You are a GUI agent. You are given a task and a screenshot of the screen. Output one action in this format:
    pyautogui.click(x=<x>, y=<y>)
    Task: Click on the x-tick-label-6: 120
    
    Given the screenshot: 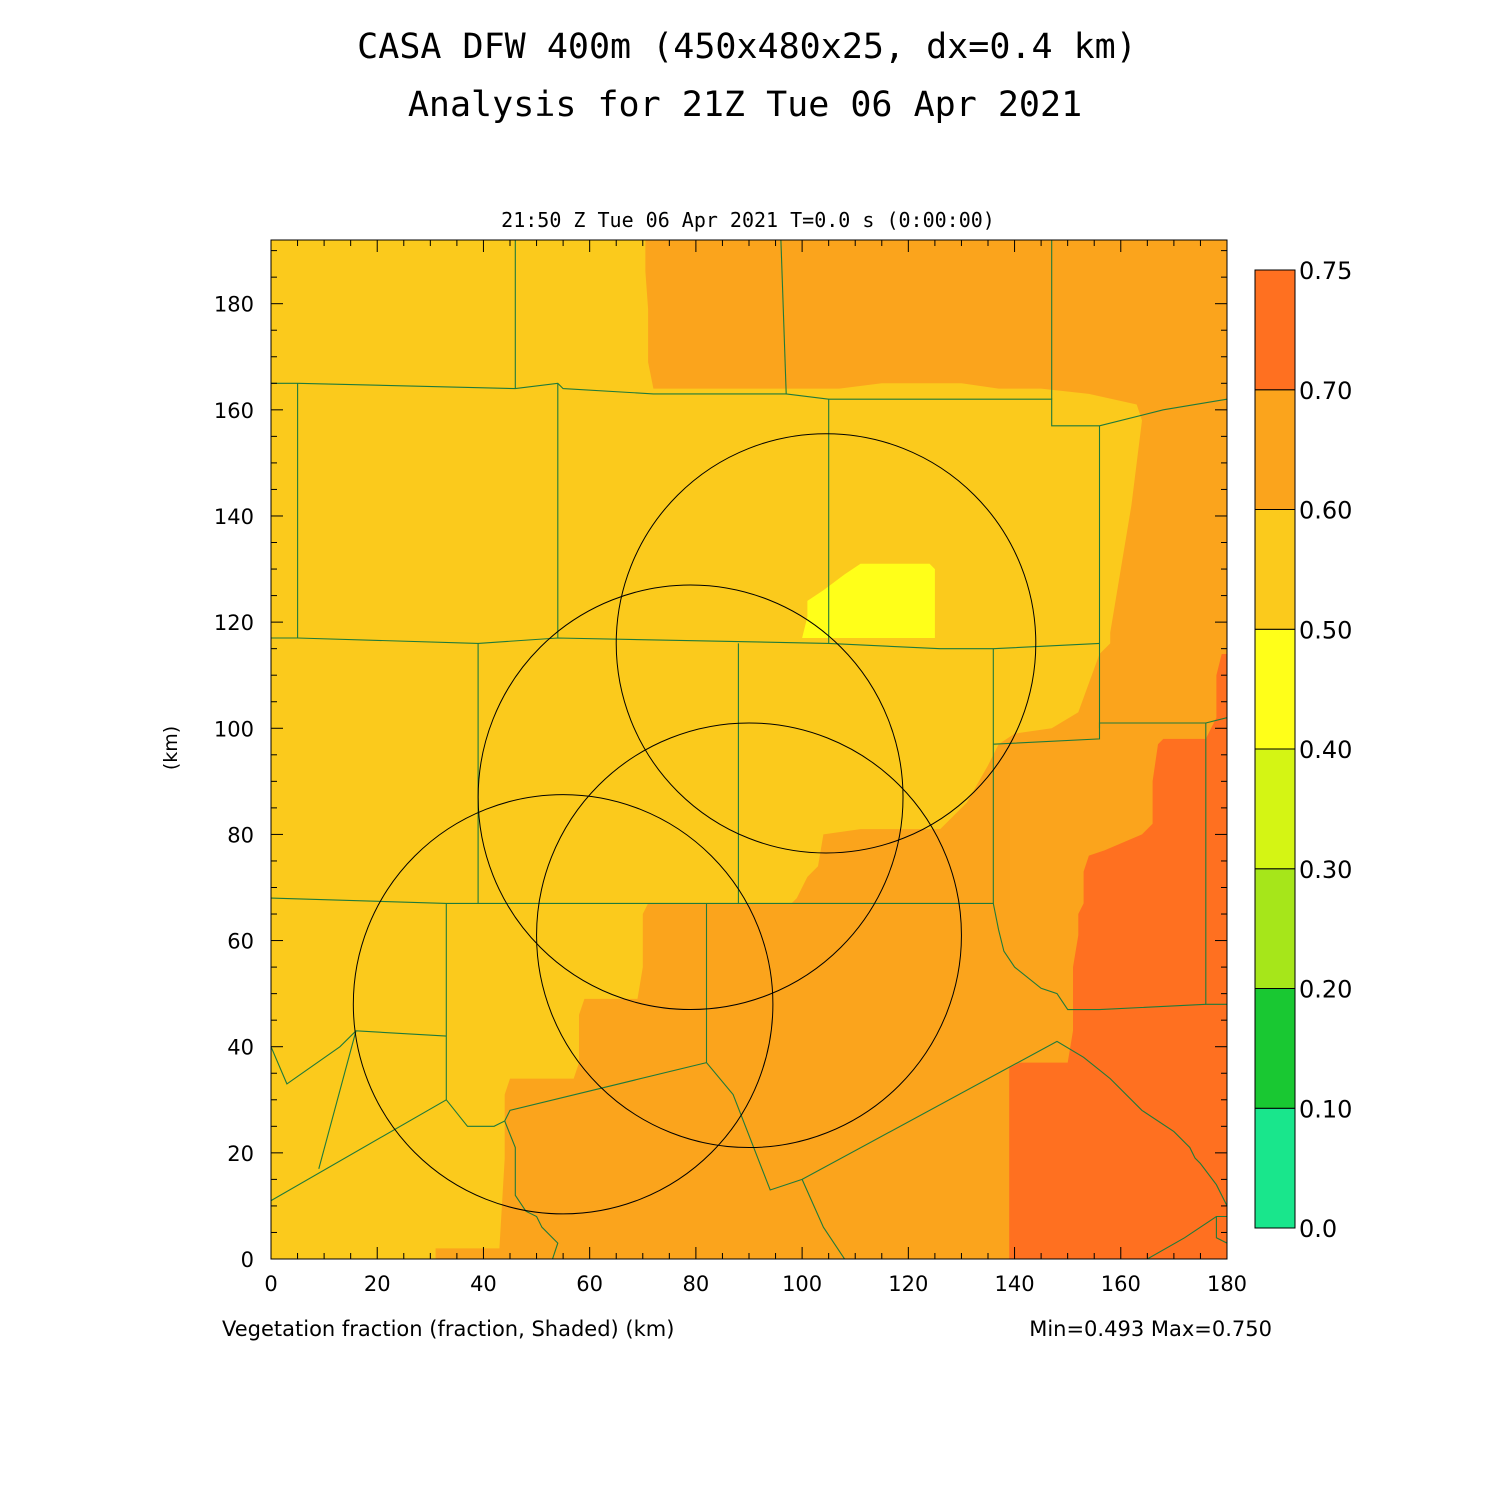 What is the action you would take?
    pyautogui.click(x=908, y=1284)
    